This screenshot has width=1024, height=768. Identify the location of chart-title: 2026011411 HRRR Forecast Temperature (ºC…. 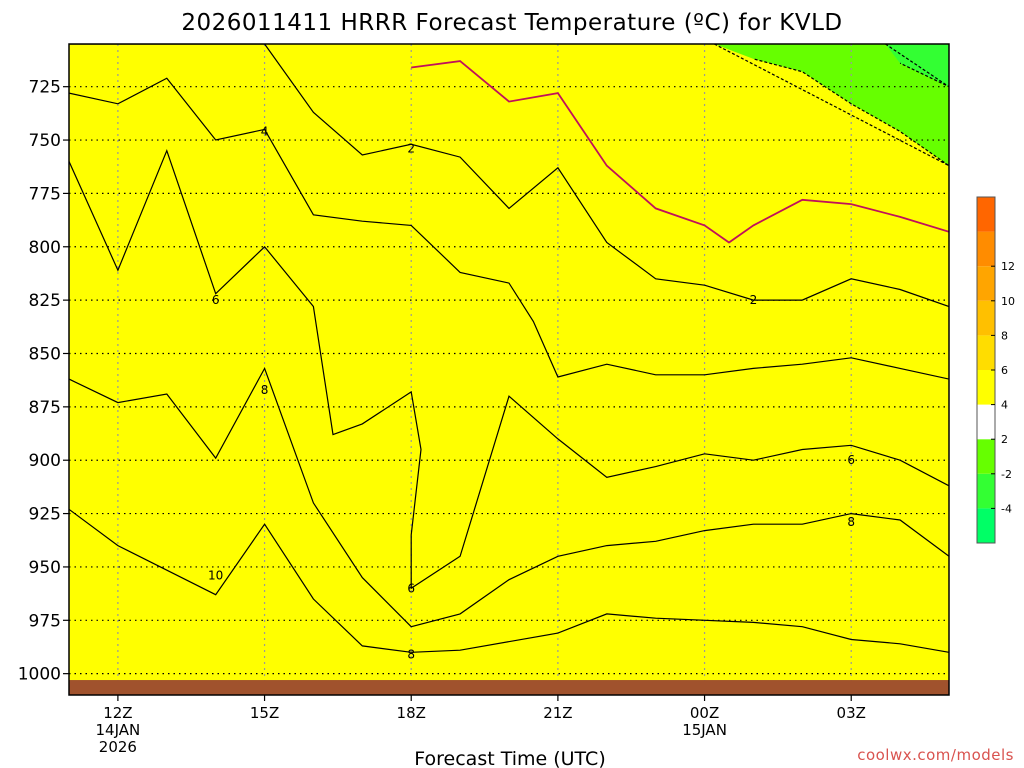
(511, 23).